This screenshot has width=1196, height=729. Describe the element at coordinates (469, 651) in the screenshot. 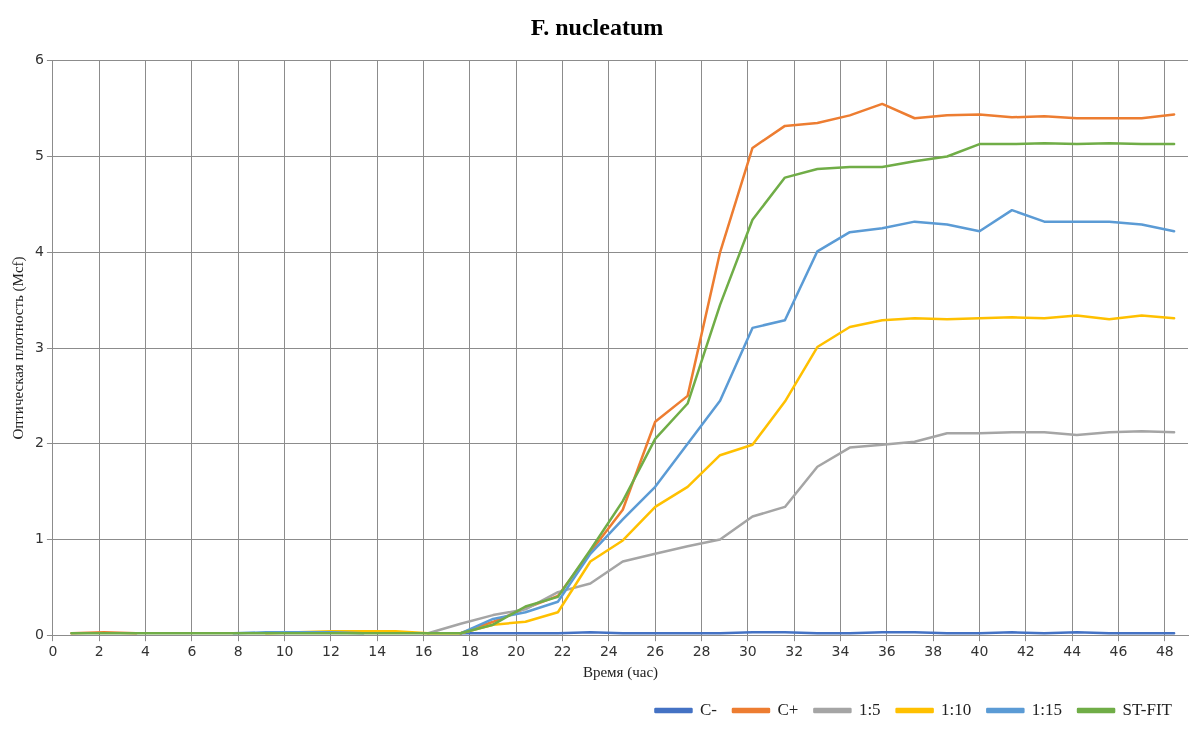

I see `x-tick-label: 18` at that location.